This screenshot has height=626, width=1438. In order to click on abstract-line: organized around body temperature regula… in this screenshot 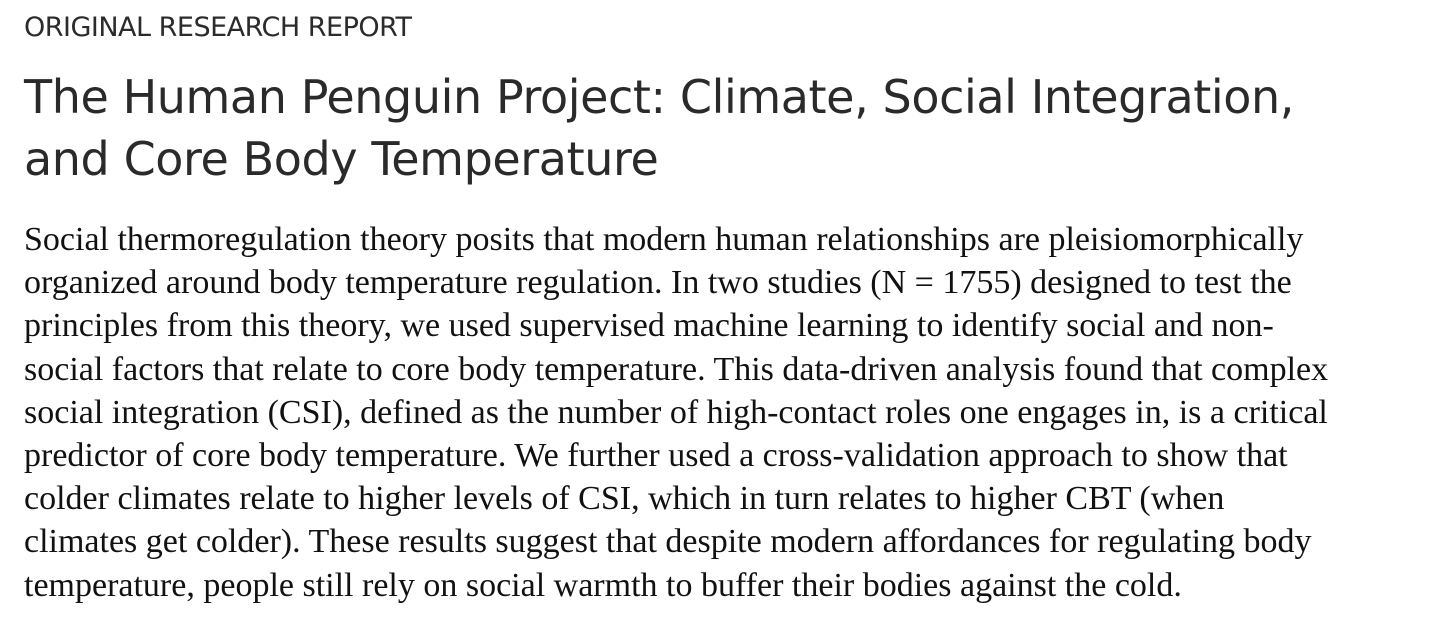, I will do `click(658, 283)`.